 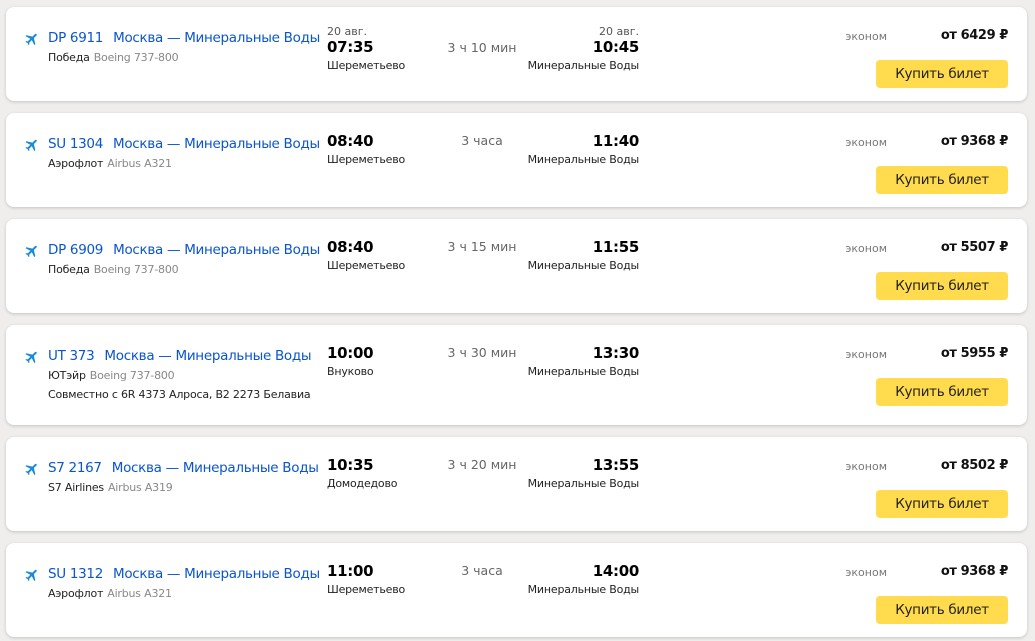 I want to click on flight-number: SU 1312, so click(x=75, y=574).